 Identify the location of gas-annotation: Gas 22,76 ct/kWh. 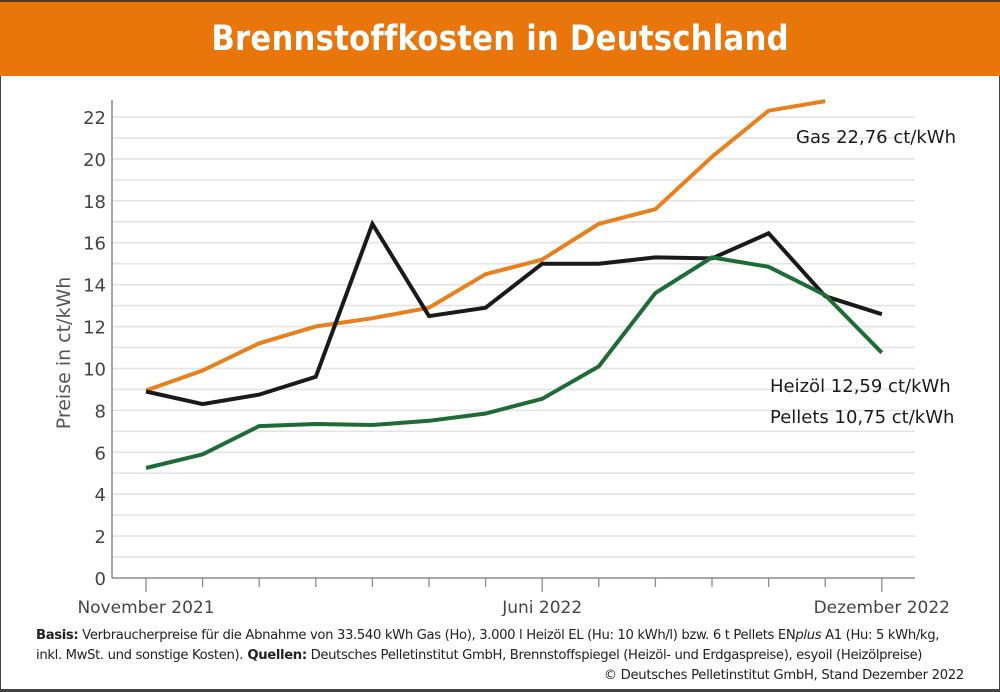
(876, 137).